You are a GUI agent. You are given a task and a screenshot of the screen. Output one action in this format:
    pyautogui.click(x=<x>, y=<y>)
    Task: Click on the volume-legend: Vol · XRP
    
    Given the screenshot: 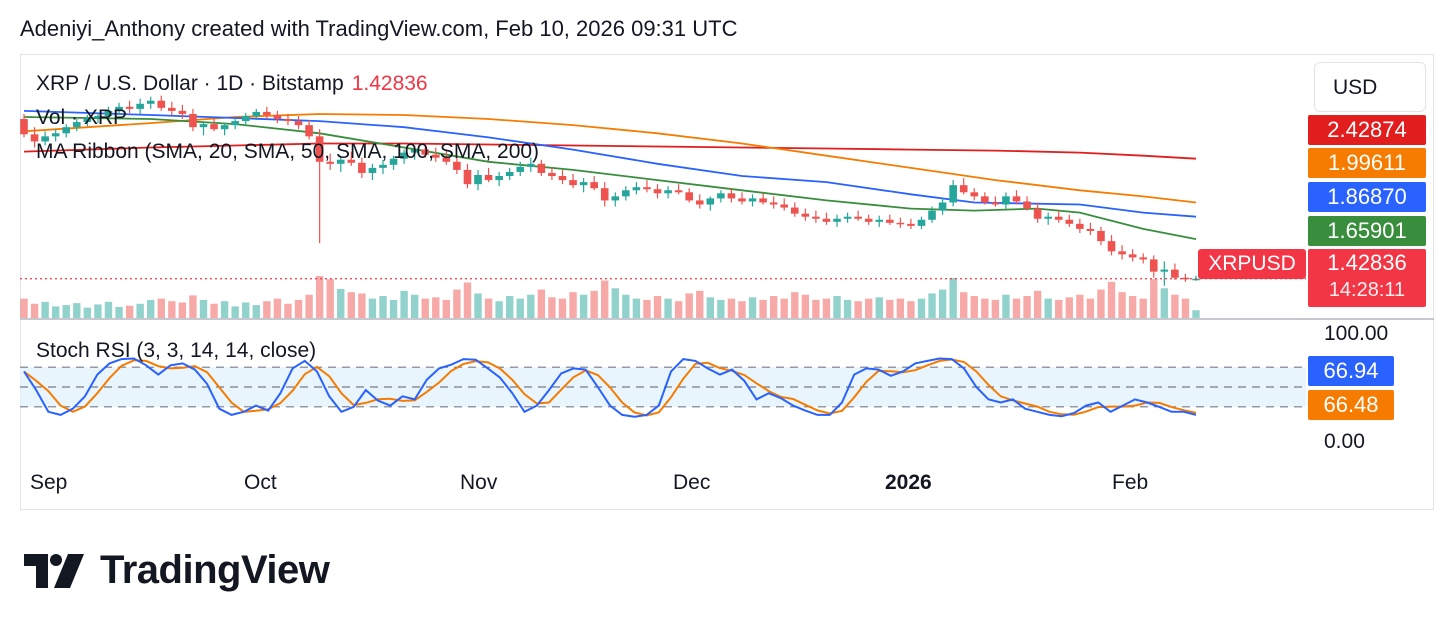 What is the action you would take?
    pyautogui.click(x=82, y=117)
    